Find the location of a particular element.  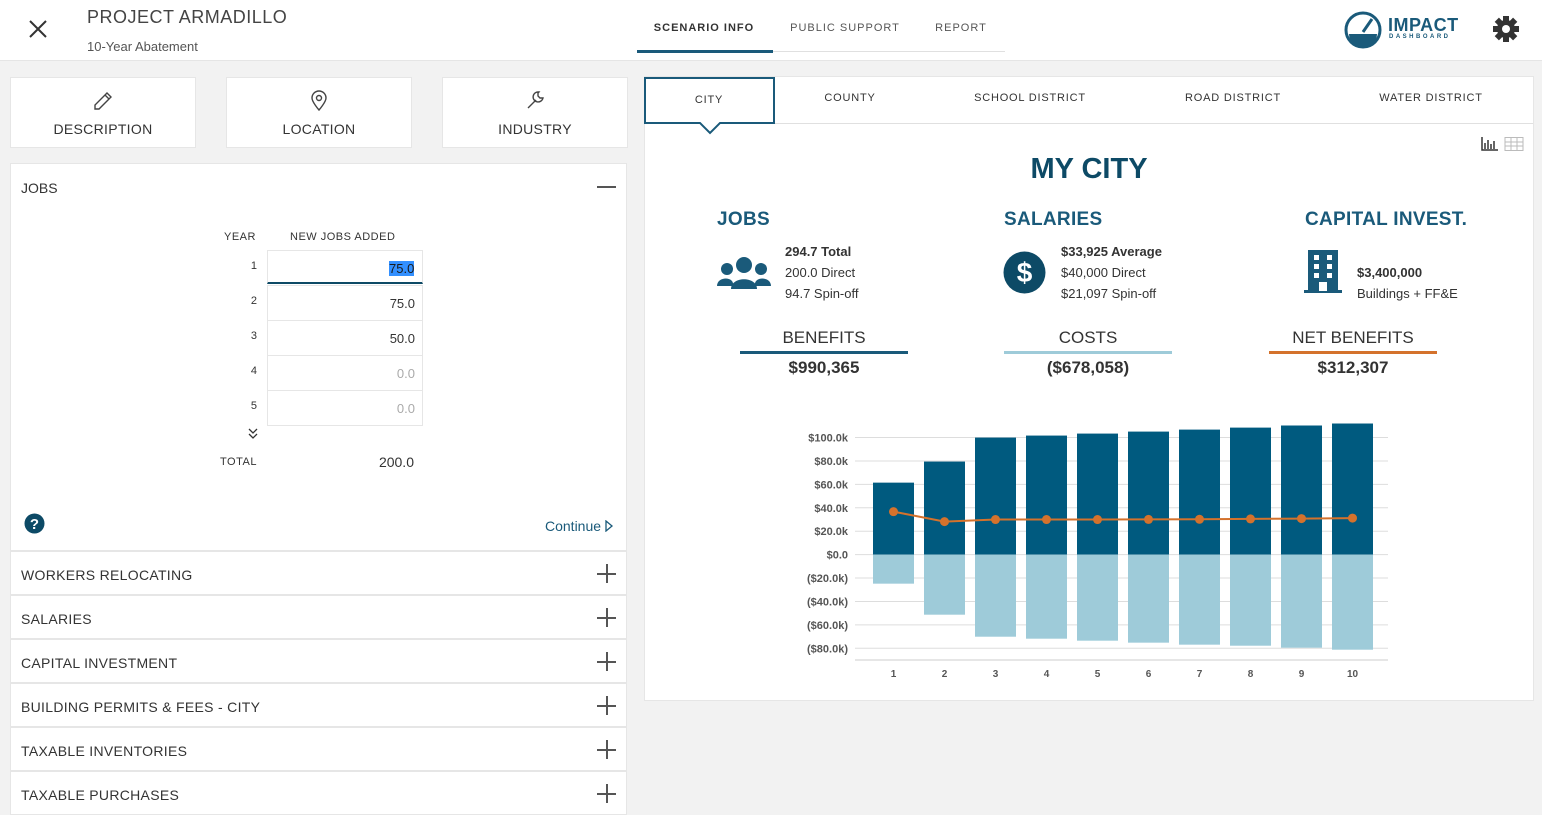

x-tick-label: 9 is located at coordinates (1302, 674).